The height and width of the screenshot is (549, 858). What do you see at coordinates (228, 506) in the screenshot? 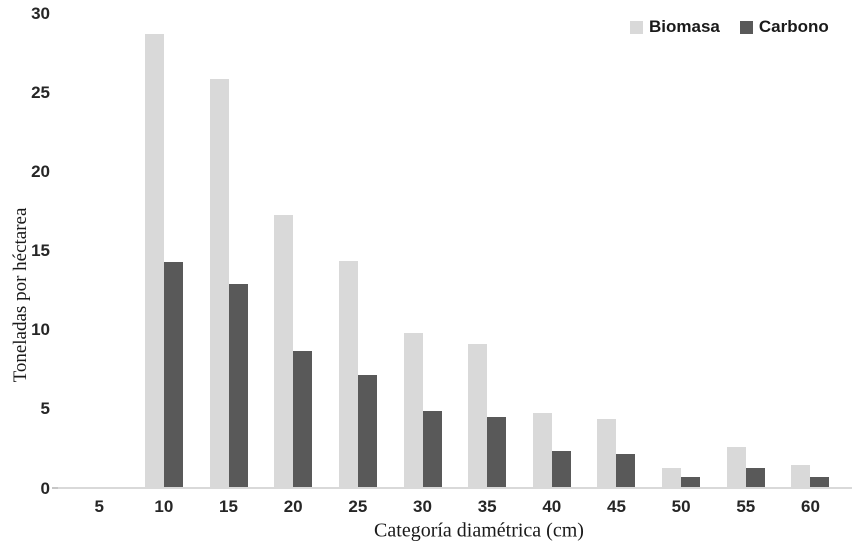
I see `x-tick-label-15: 15` at bounding box center [228, 506].